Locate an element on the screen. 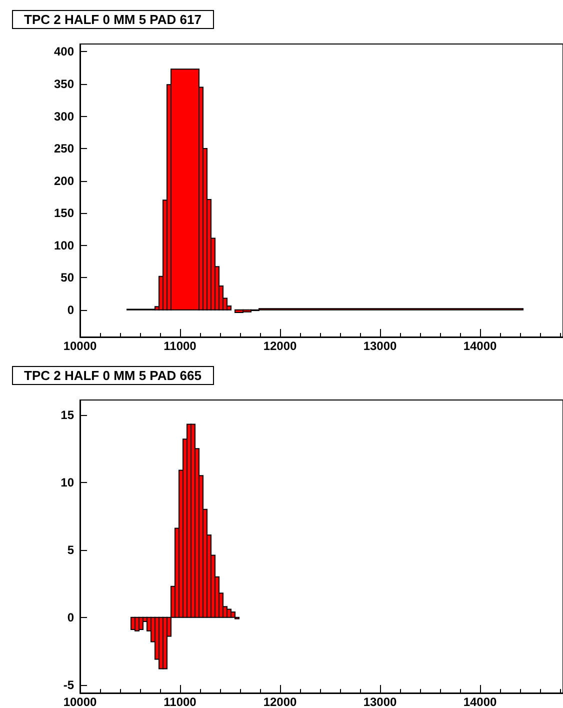  y-tick-label: 15 is located at coordinates (67, 415).